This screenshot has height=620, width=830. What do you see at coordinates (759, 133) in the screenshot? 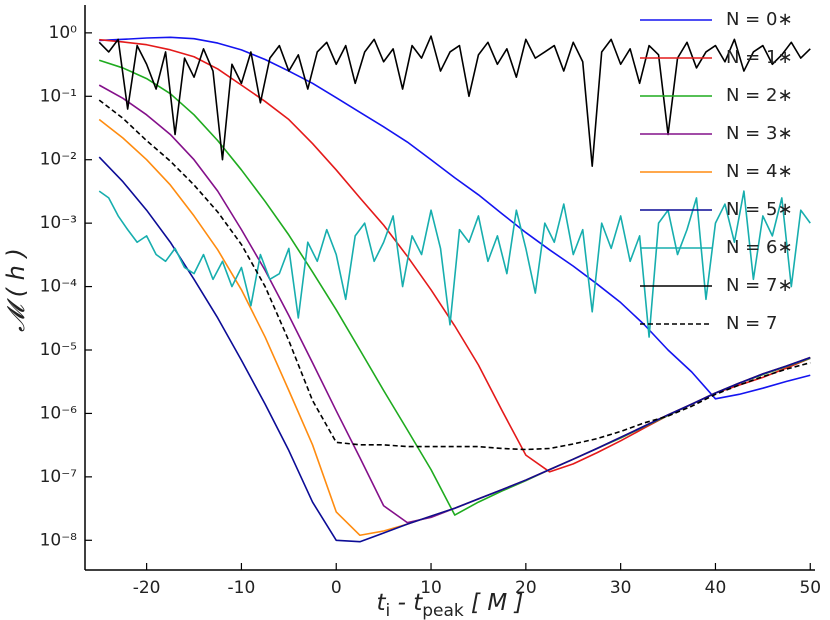
I see `legend-label: N = 3∗` at bounding box center [759, 133].